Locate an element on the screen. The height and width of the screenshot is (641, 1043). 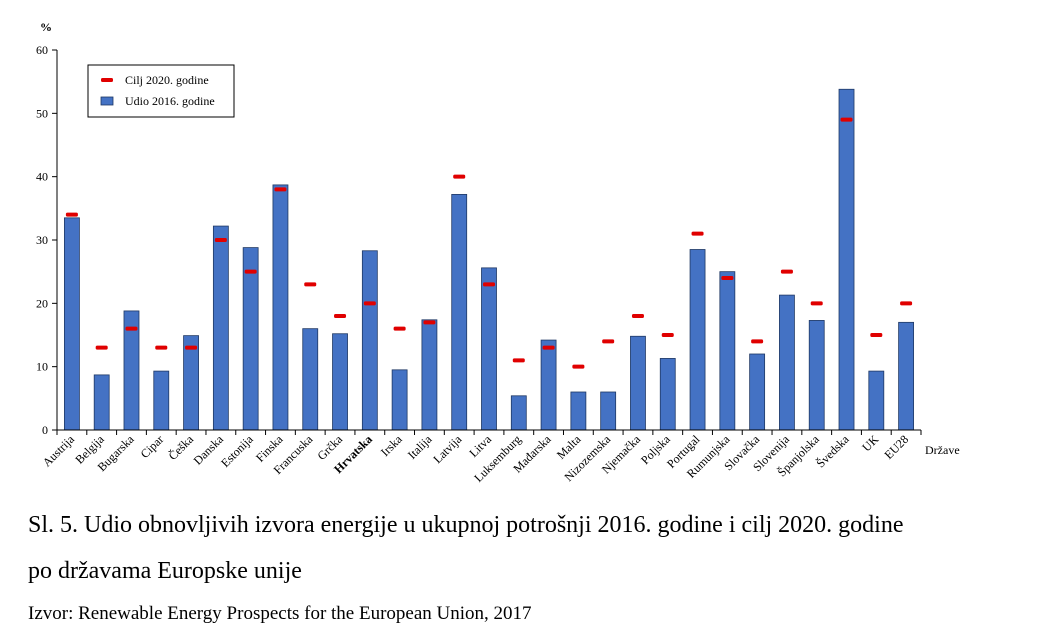
legend: Cilj 2020. godine Udio 2016. godine is located at coordinates (161, 91).